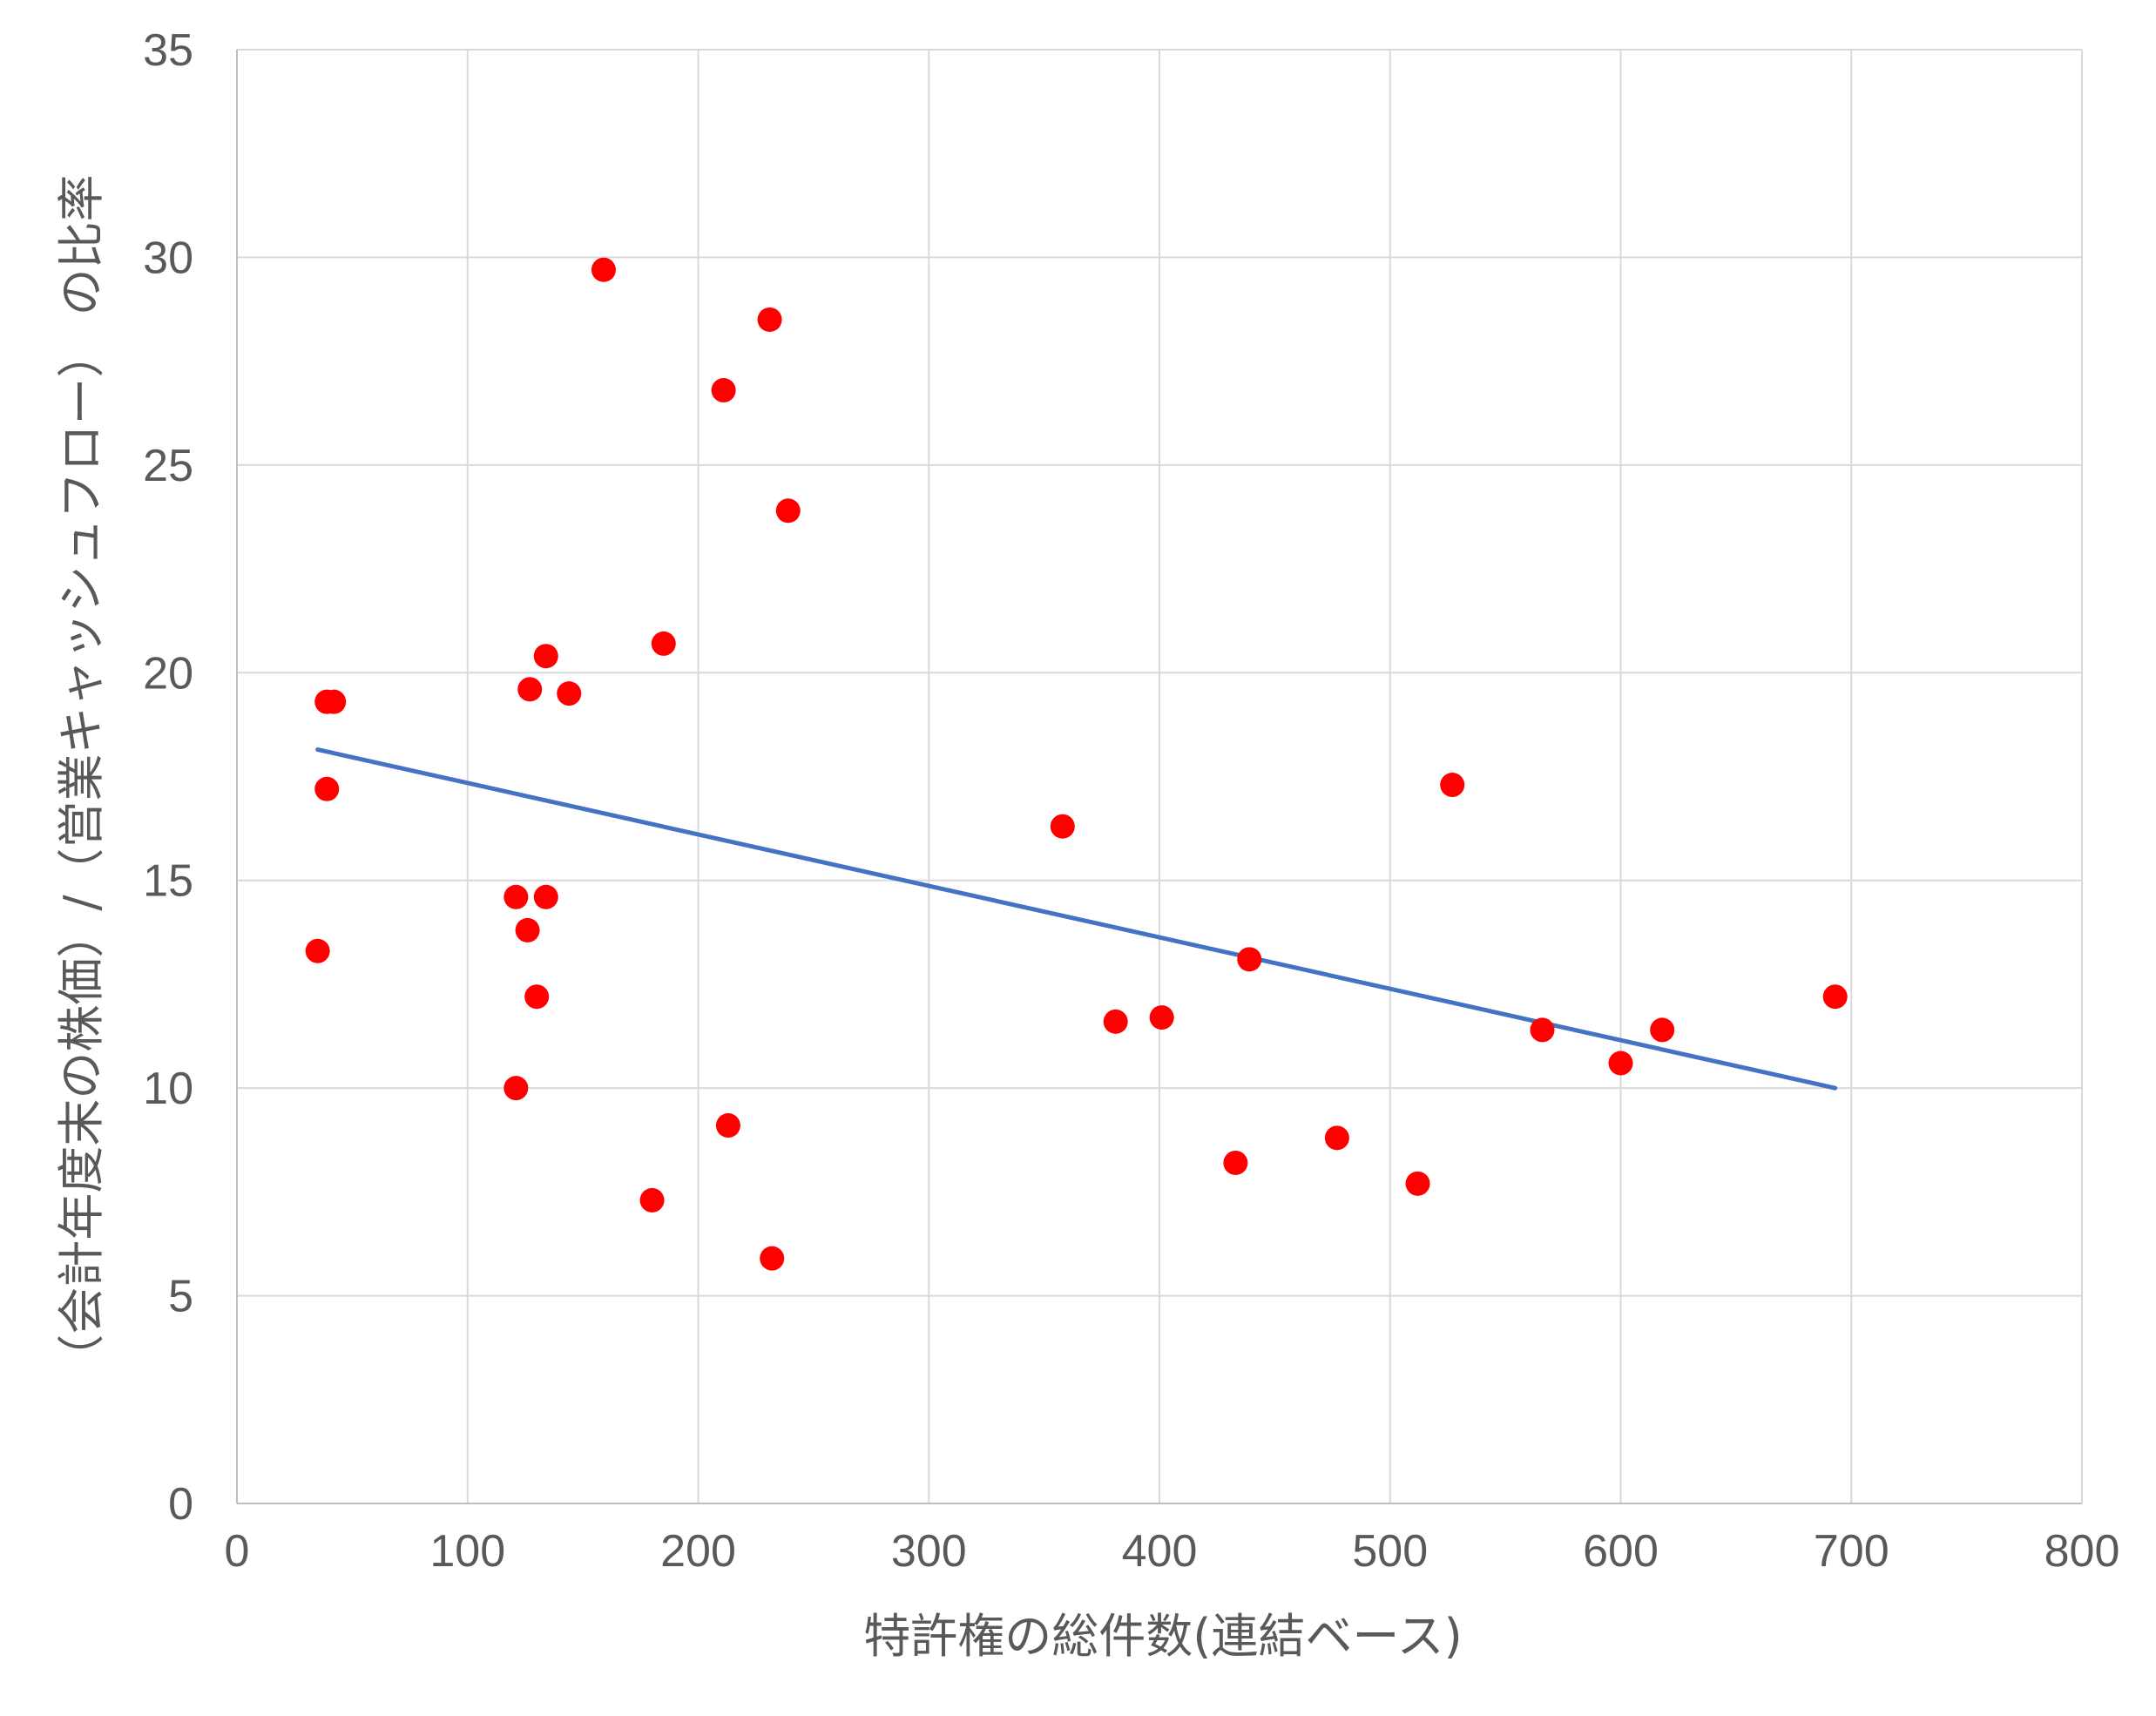 This screenshot has width=2156, height=1716. What do you see at coordinates (1162, 1637) in the screenshot?
I see `x-axis-title: 特許権の総件数(連結ベース)` at bounding box center [1162, 1637].